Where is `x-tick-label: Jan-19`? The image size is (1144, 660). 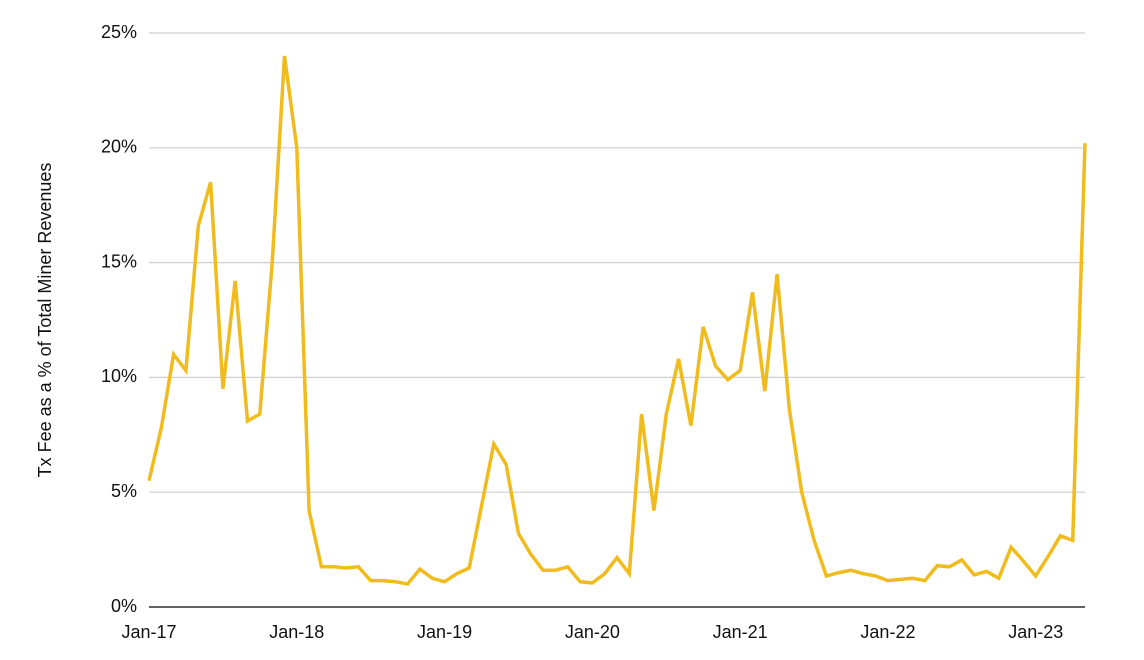
x-tick-label: Jan-19 is located at coordinates (444, 632).